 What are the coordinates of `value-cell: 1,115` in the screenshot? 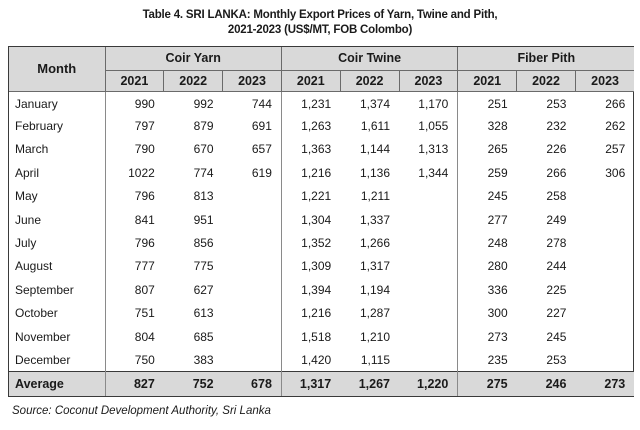 It's located at (375, 359).